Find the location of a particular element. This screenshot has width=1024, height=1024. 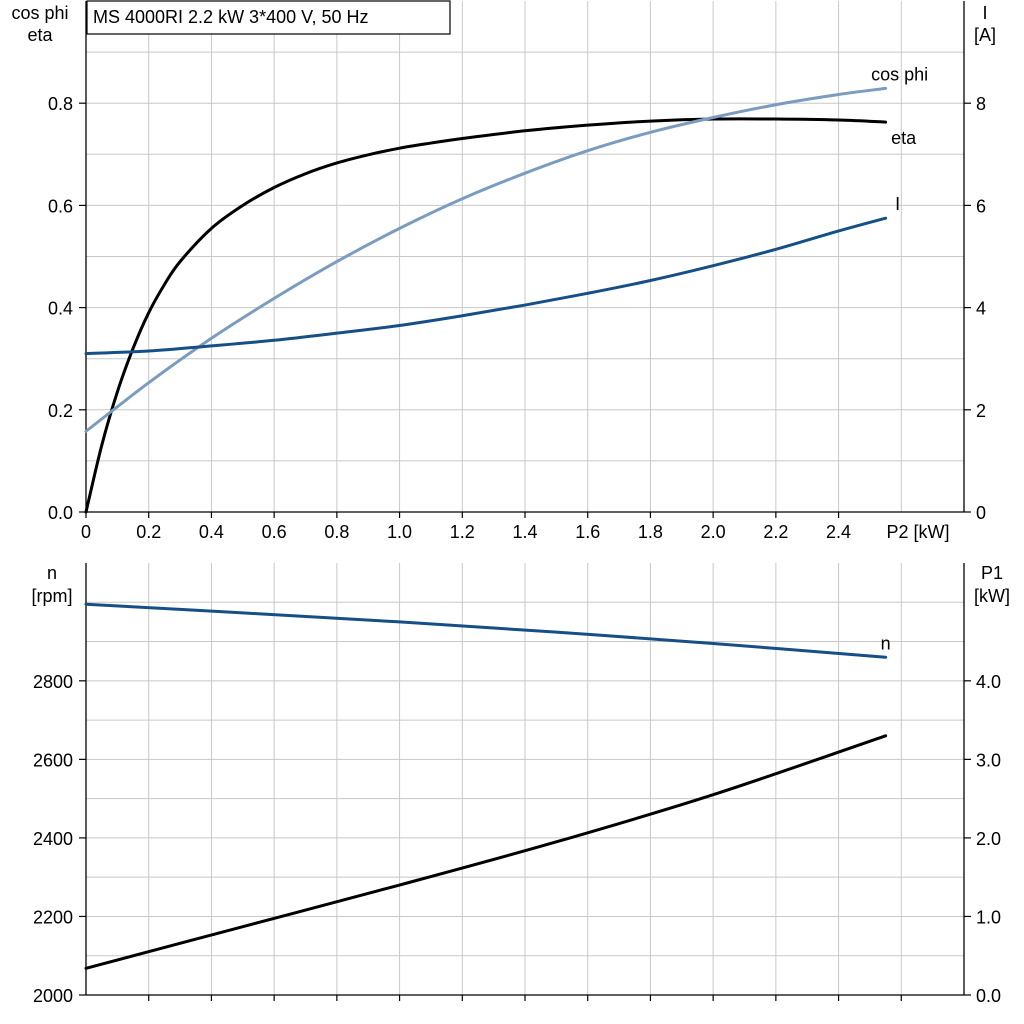

left-axis-title-line2: eta is located at coordinates (40, 35).